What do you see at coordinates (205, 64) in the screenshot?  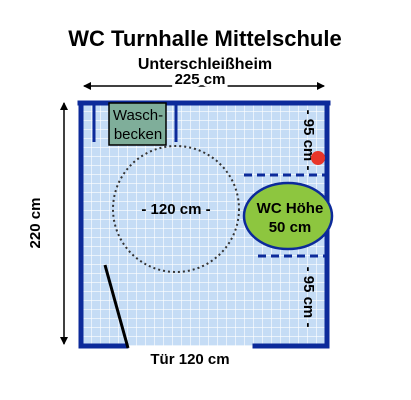 I see `subtitle: Unterschleißheim` at bounding box center [205, 64].